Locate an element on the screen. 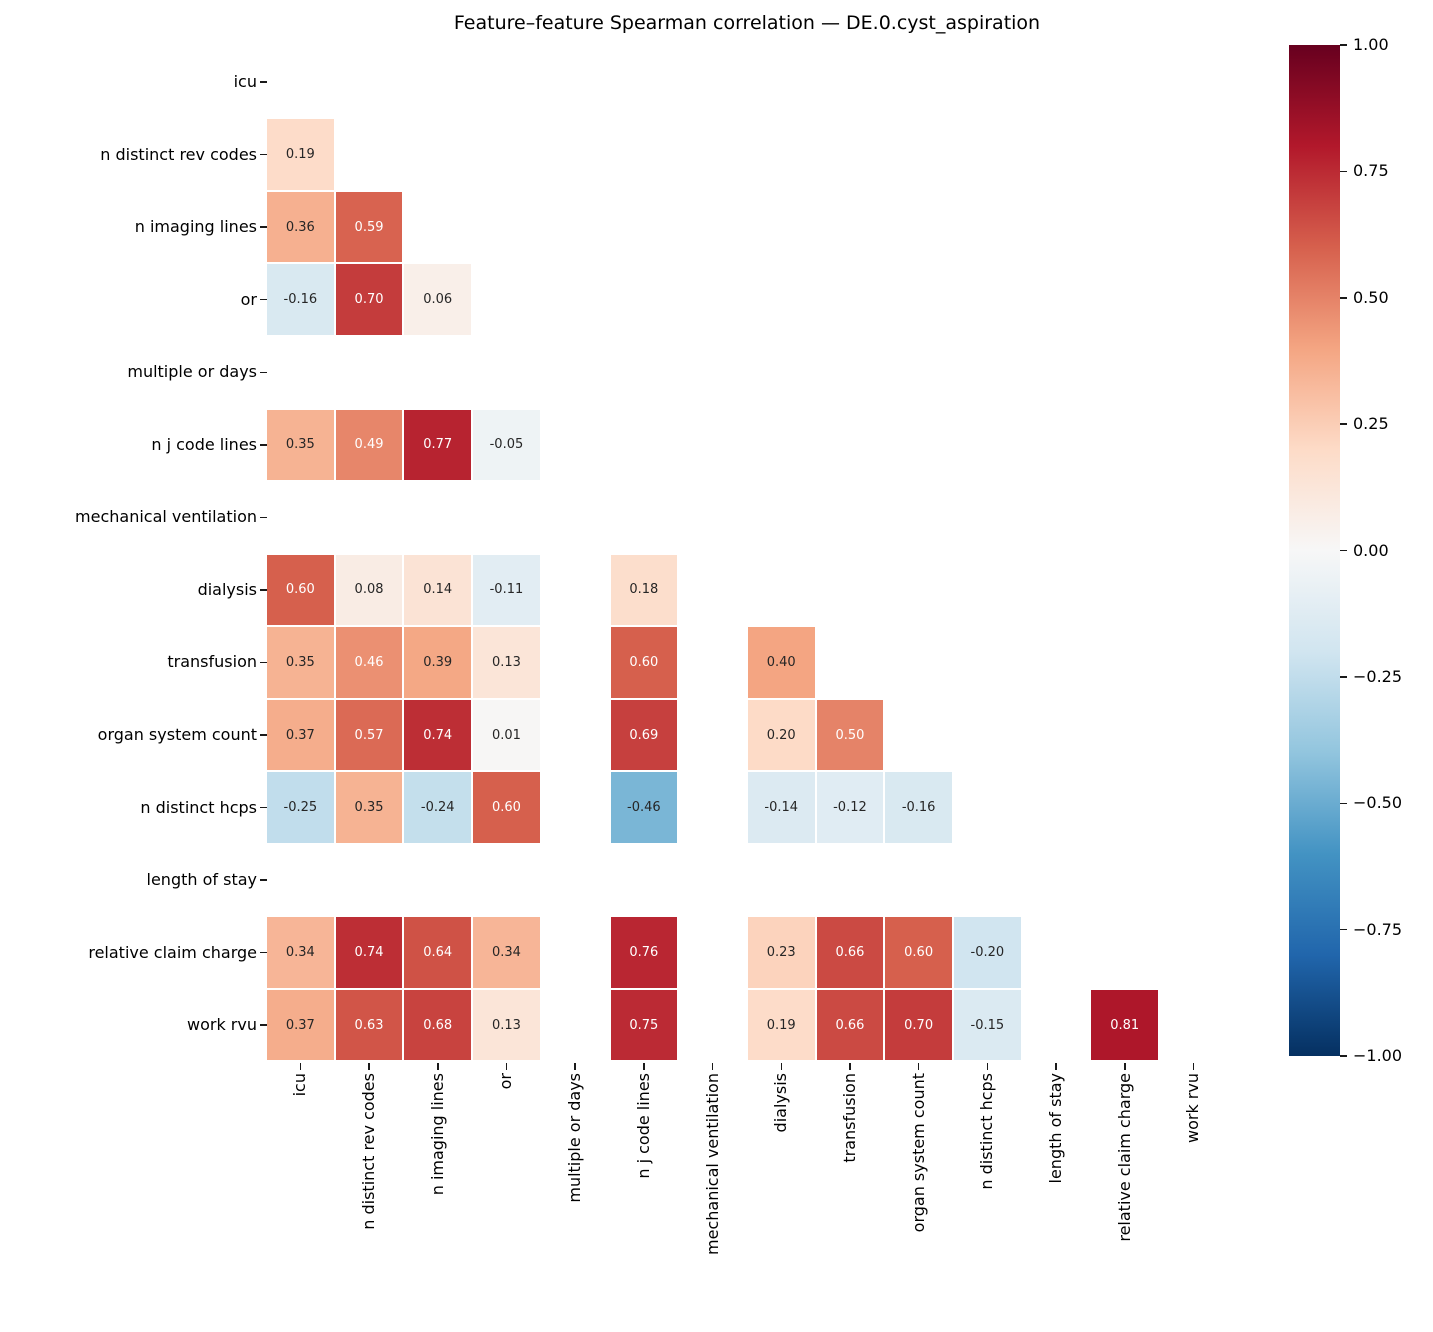  colorbar-tick-label: 1.00 is located at coordinates (1371, 44).